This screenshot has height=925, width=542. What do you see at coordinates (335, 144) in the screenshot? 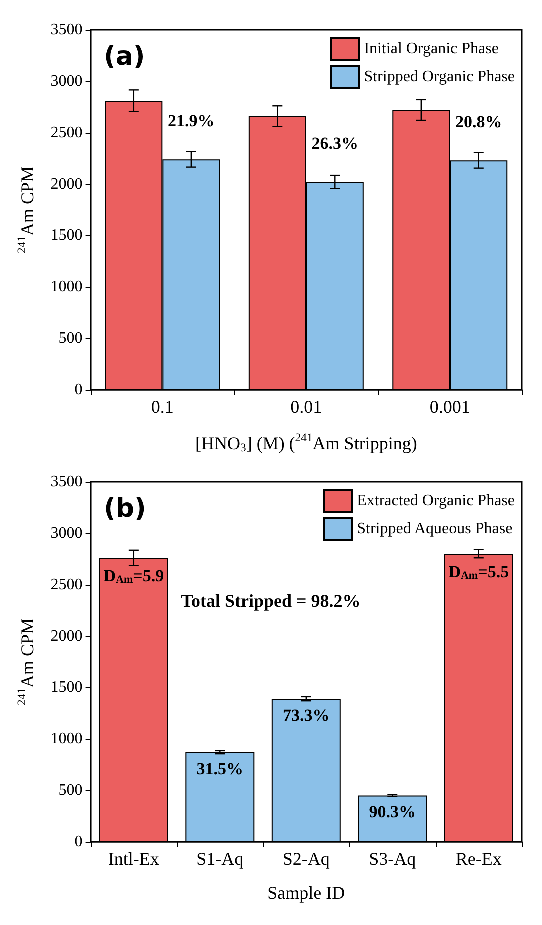
I see `annotation: 26.3%` at bounding box center [335, 144].